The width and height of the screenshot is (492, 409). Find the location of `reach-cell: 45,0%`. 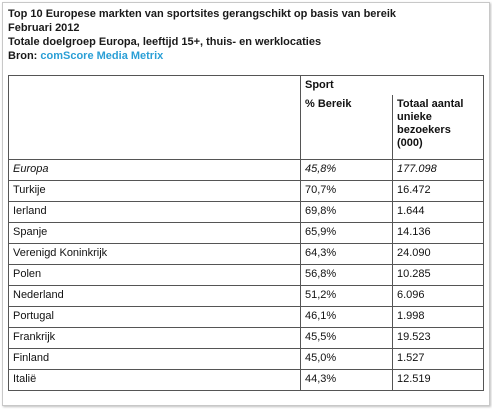

reach-cell: 45,0% is located at coordinates (346, 359).